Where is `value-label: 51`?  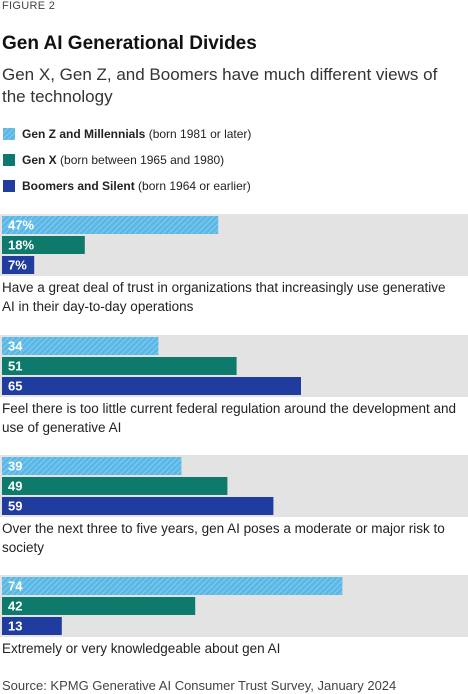 value-label: 51 is located at coordinates (15, 365).